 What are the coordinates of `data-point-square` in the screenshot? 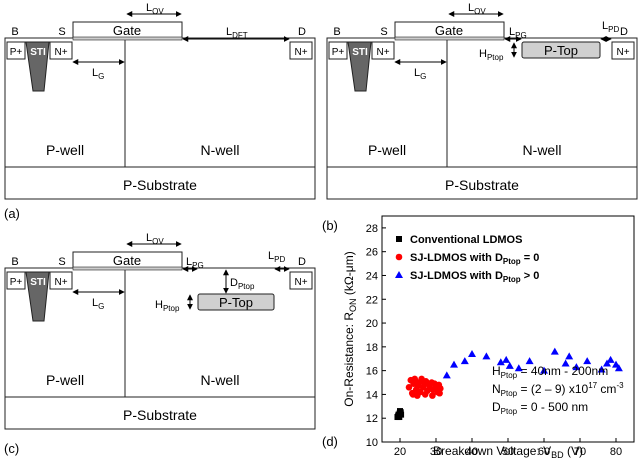 It's located at (399, 417).